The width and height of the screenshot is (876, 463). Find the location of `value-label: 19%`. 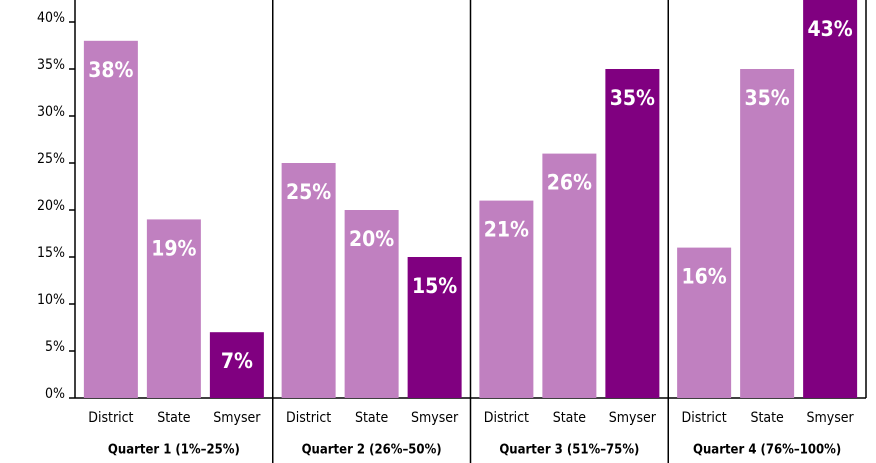

value-label: 19% is located at coordinates (173, 248).